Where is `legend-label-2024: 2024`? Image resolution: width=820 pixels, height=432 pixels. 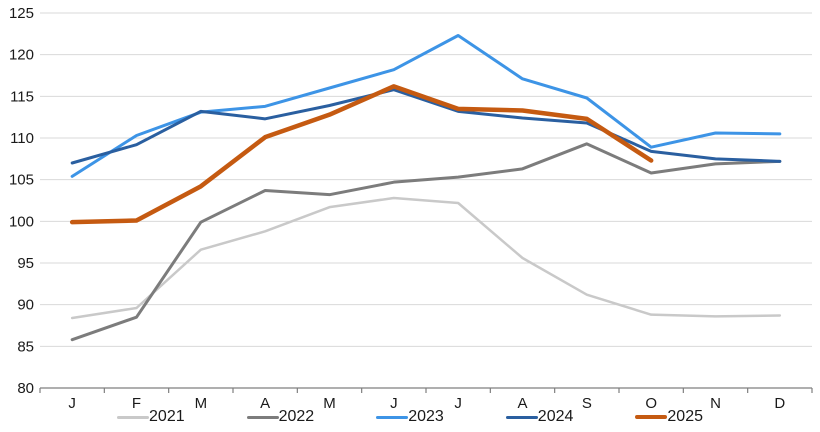
legend-label-2024: 2024 is located at coordinates (555, 416).